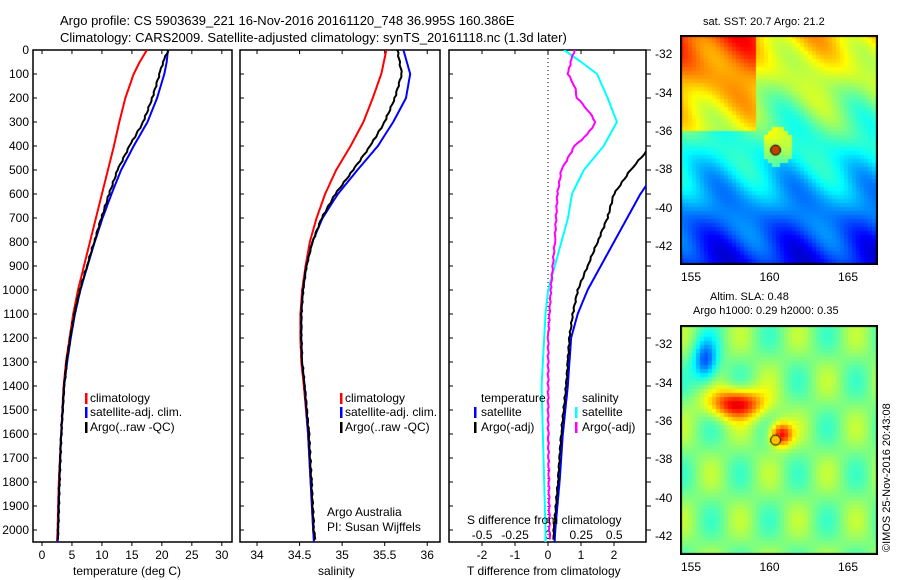  What do you see at coordinates (162, 555) in the screenshot?
I see `x-tick-label: 20` at bounding box center [162, 555].